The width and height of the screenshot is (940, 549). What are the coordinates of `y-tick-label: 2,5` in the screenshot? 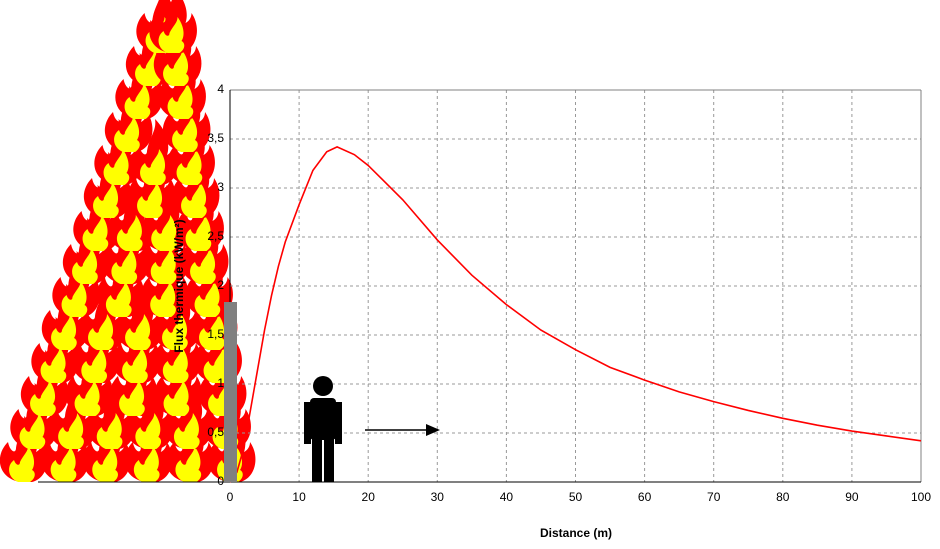 It's located at (215, 236).